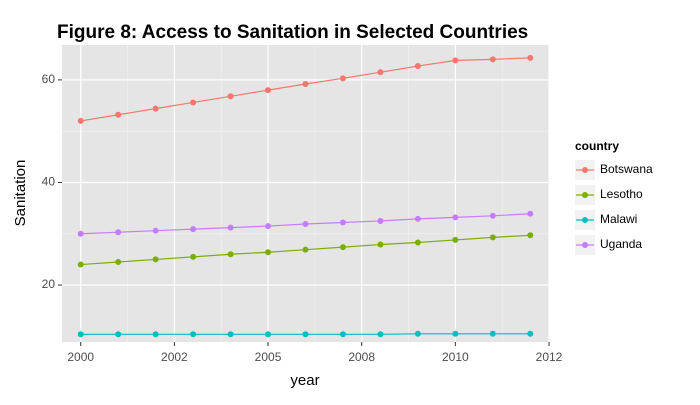  Describe the element at coordinates (621, 244) in the screenshot. I see `legend-label: Uganda` at that location.